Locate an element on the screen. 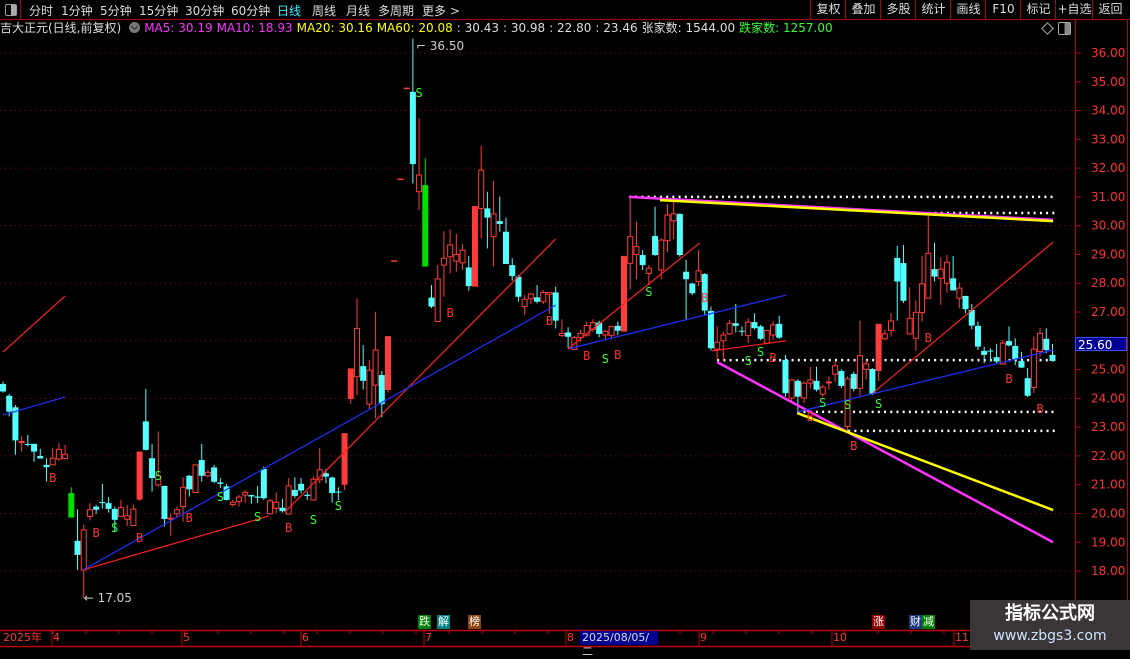 The image size is (1130, 659). month-label: 6 is located at coordinates (305, 637).